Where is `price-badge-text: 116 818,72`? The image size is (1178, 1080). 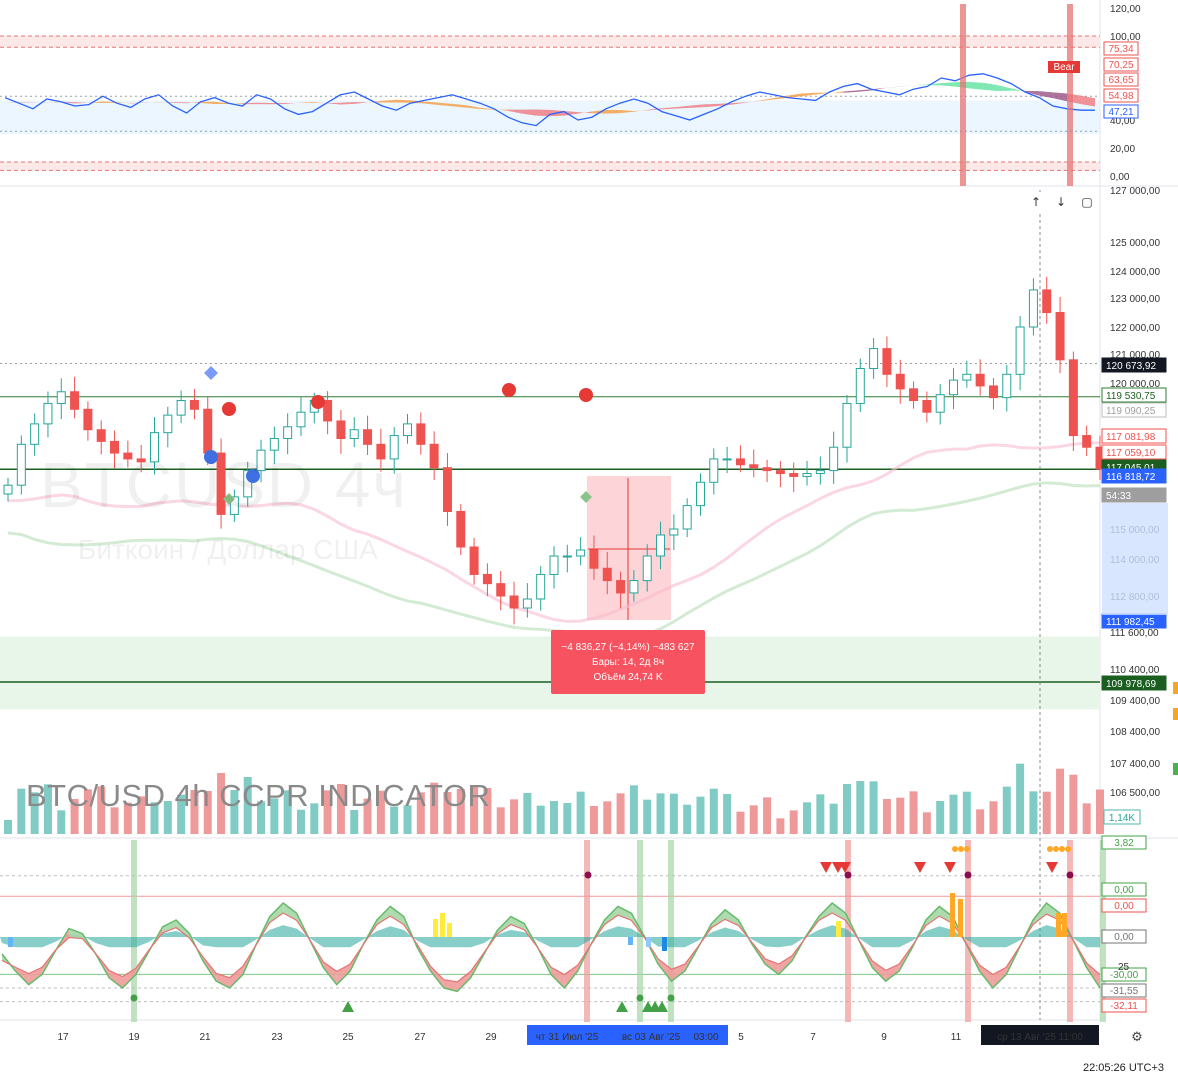
price-badge-text: 116 818,72 is located at coordinates (1131, 477).